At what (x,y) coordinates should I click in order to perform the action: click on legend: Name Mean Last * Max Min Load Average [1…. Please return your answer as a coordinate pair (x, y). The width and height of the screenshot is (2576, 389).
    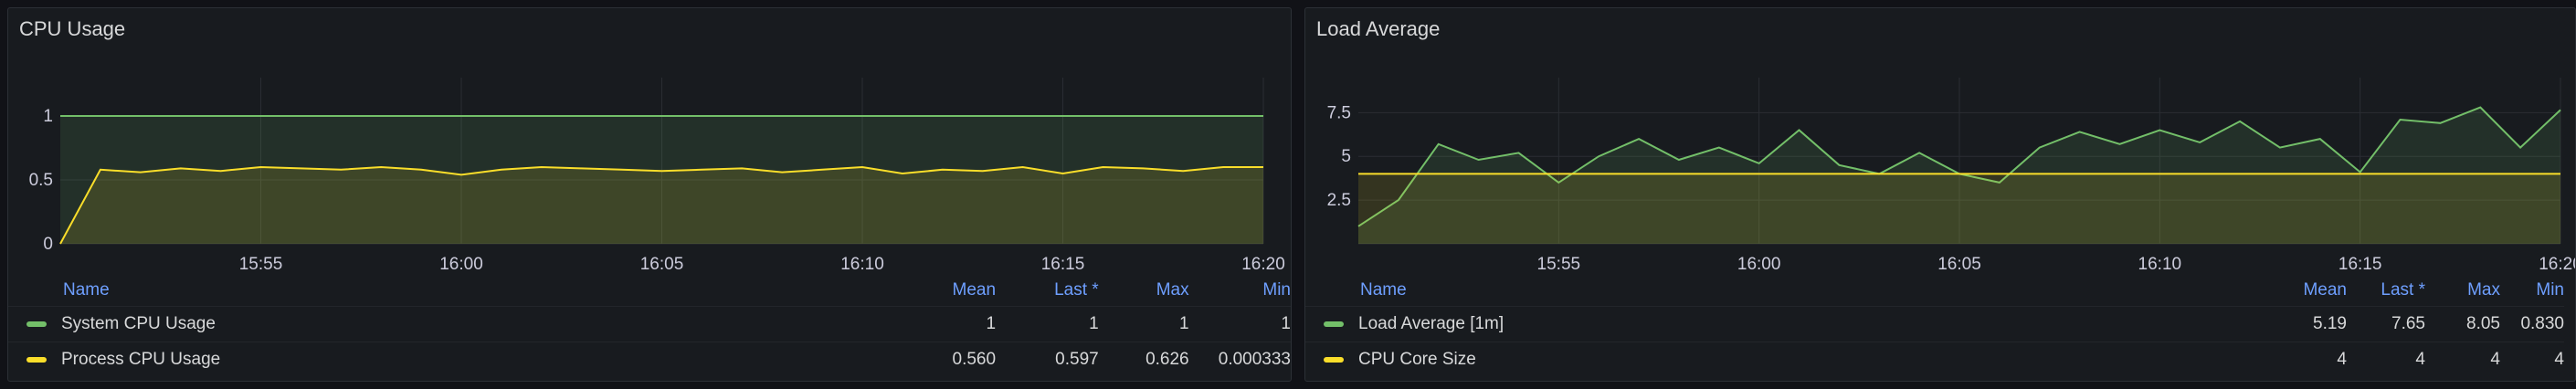
    Looking at the image, I should click on (1935, 326).